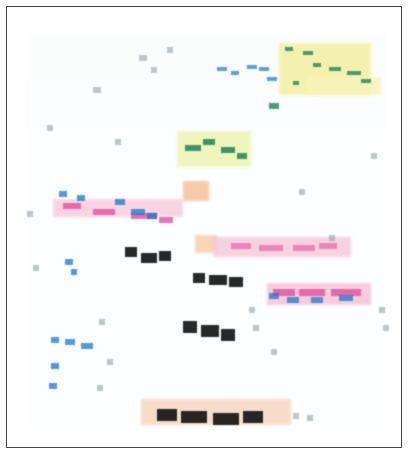  Describe the element at coordinates (214, 149) in the screenshot. I see `center-green-yellow-blob` at that location.